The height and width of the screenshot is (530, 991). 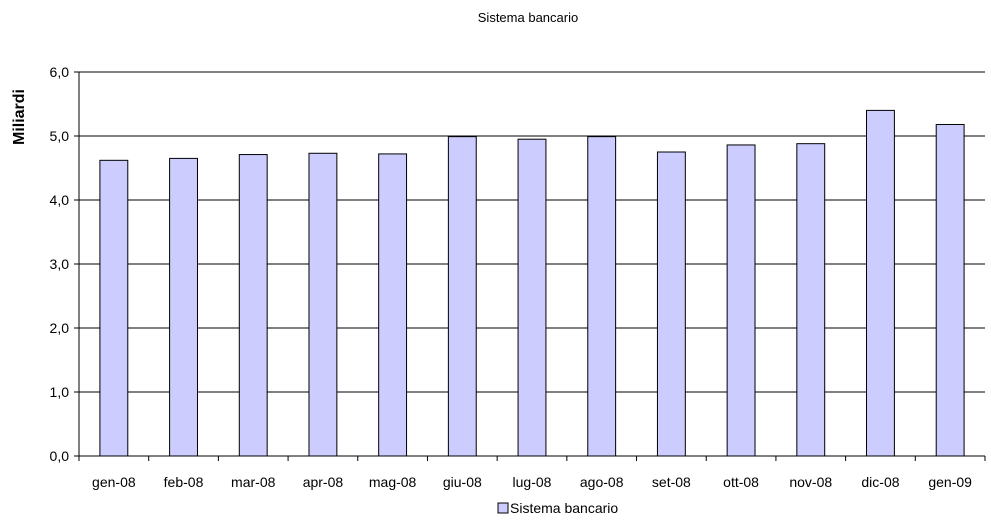 I want to click on x-tick-label: set-08, so click(x=671, y=482).